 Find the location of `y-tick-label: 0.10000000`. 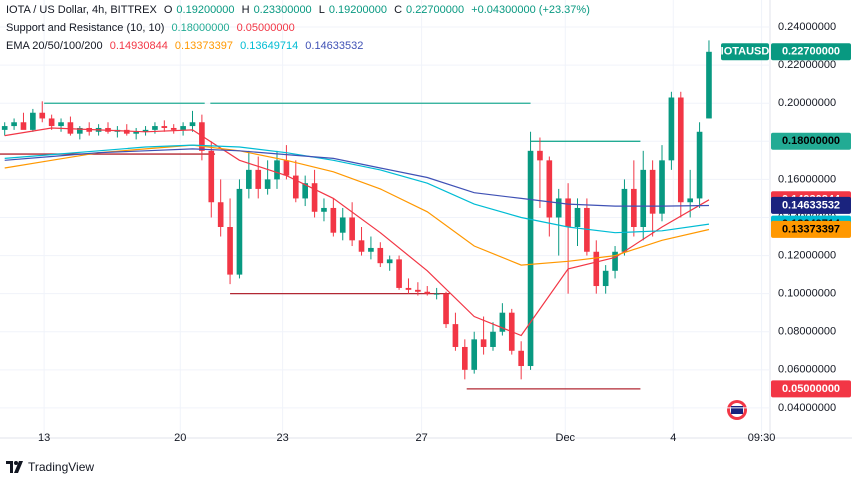

y-tick-label: 0.10000000 is located at coordinates (807, 294).